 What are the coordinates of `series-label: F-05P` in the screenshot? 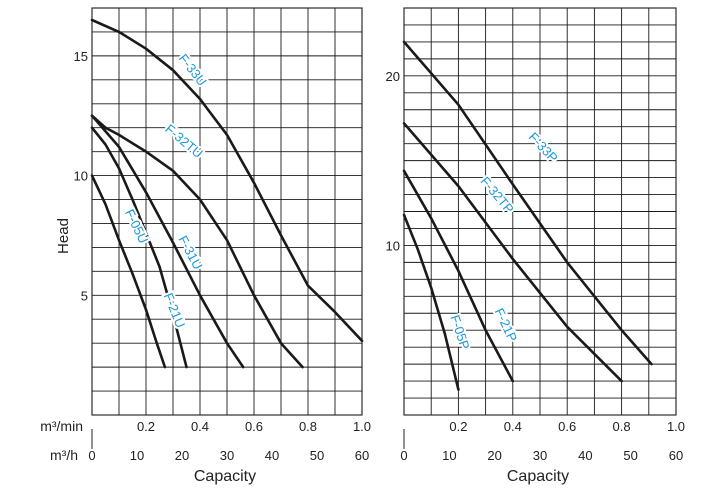 It's located at (459, 332).